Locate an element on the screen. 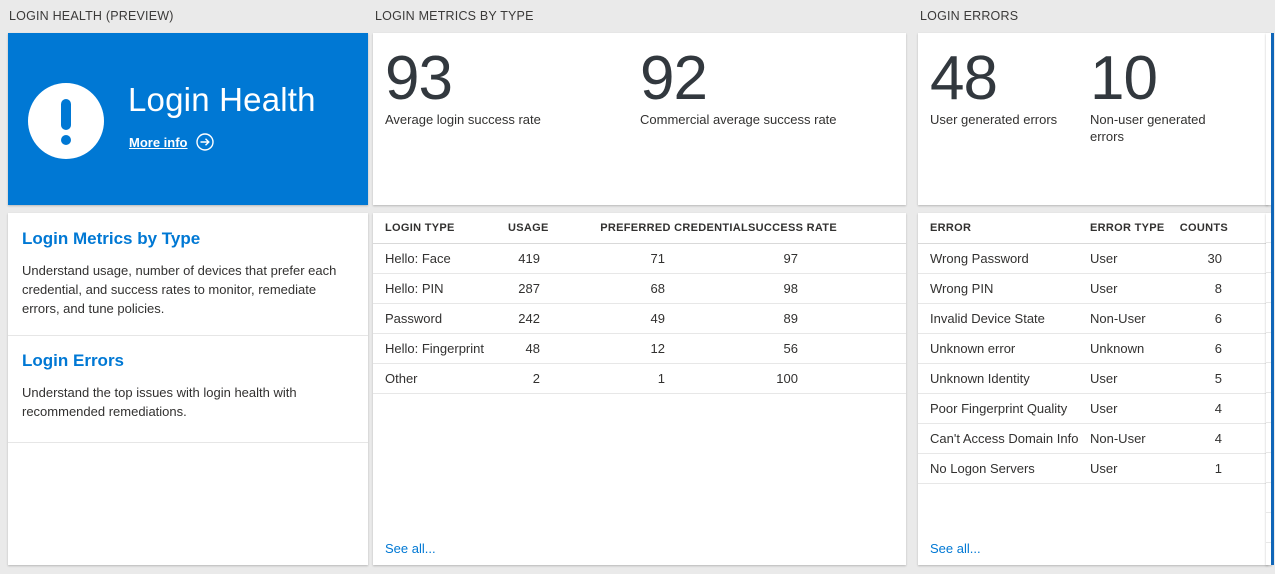 Image resolution: width=1275 pixels, height=574 pixels. table-cell: Invalid Device State is located at coordinates (1004, 318).